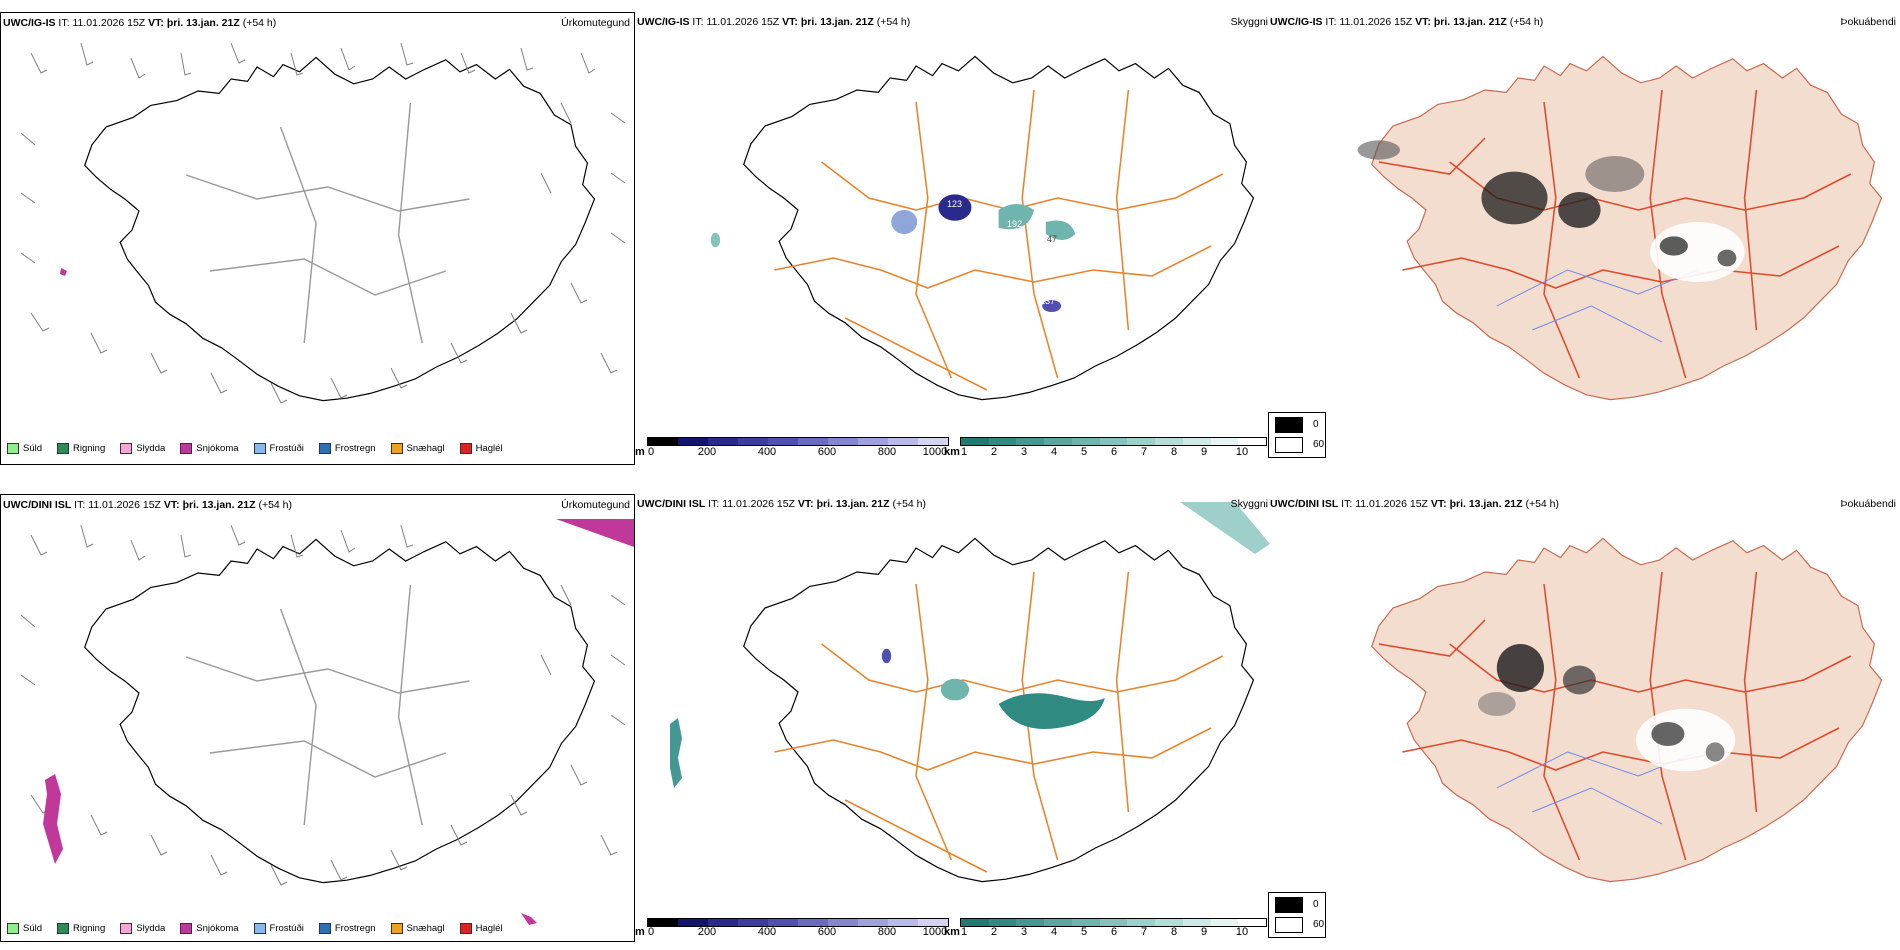 Image resolution: width=1900 pixels, height=950 pixels. Describe the element at coordinates (954, 723) in the screenshot. I see `vis-annotation-252: 252` at that location.